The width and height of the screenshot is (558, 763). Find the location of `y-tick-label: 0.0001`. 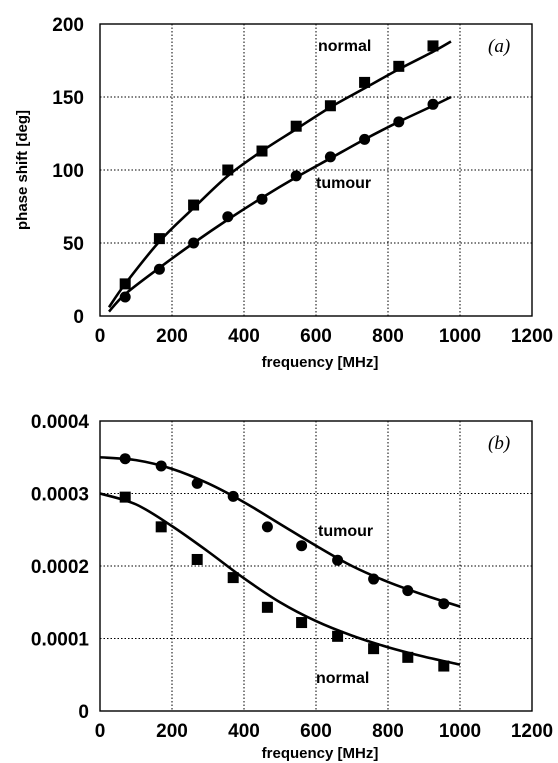

y-tick-label: 0.0001 is located at coordinates (60, 640).